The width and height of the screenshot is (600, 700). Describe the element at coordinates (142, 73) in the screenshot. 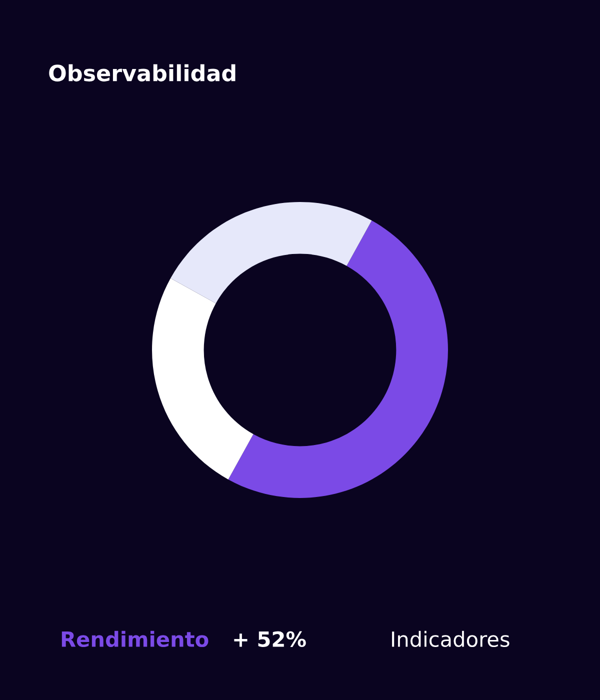

I see `chart-title: Observabilidad` at that location.